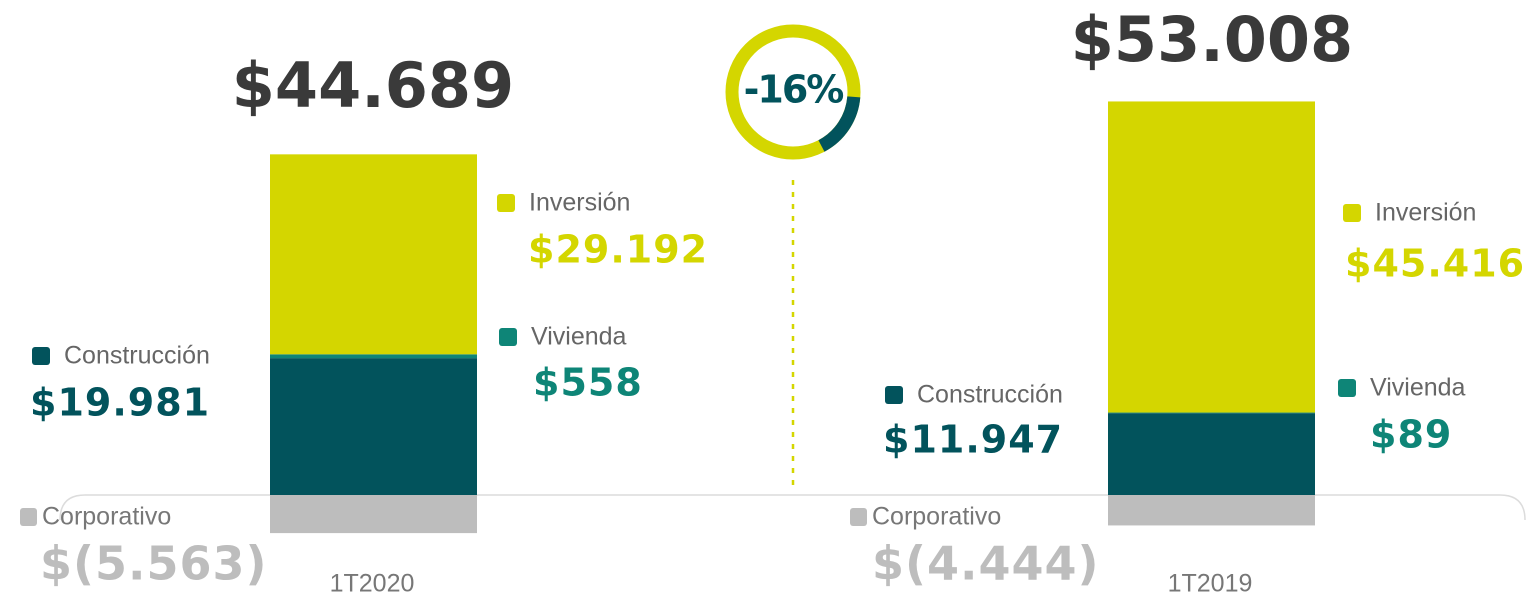 This screenshot has width=1538, height=599. Describe the element at coordinates (1411, 435) in the screenshot. I see `value-label: $89` at that location.